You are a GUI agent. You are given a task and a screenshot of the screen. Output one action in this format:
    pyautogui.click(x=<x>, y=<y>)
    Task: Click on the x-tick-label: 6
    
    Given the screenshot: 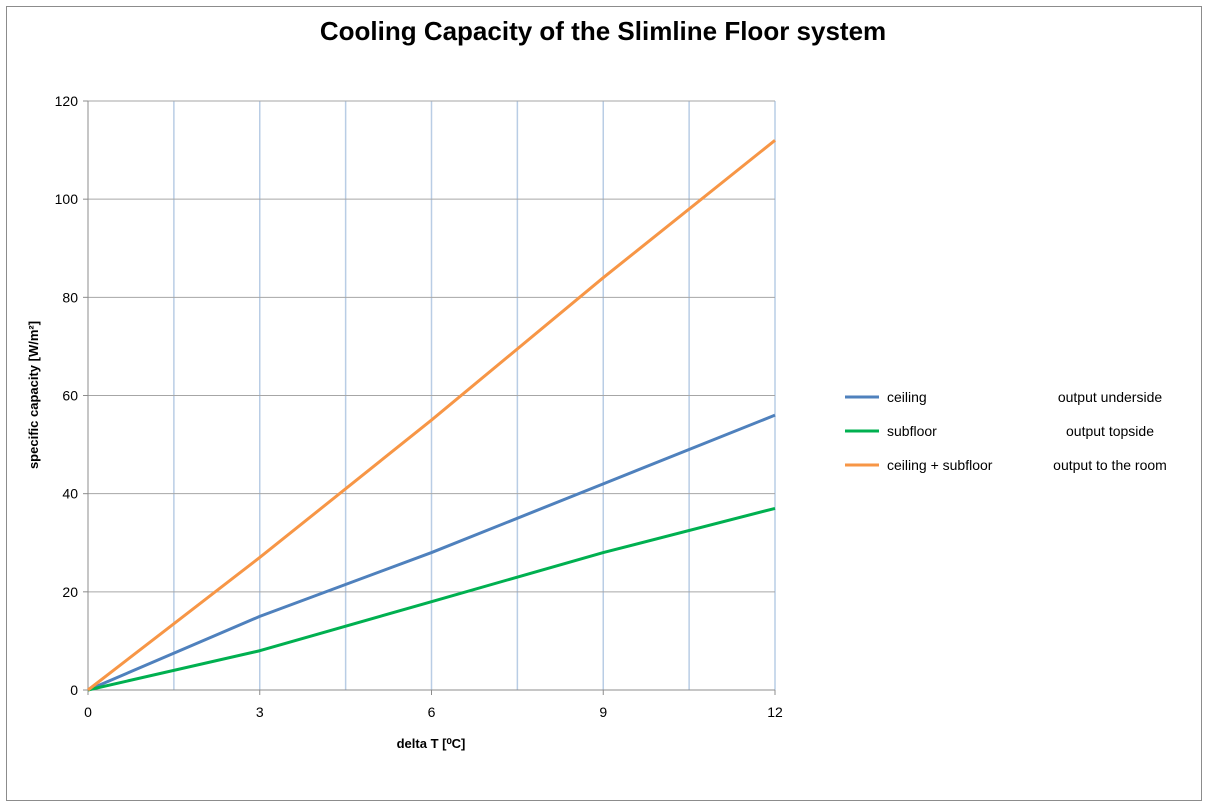 What is the action you would take?
    pyautogui.click(x=432, y=712)
    